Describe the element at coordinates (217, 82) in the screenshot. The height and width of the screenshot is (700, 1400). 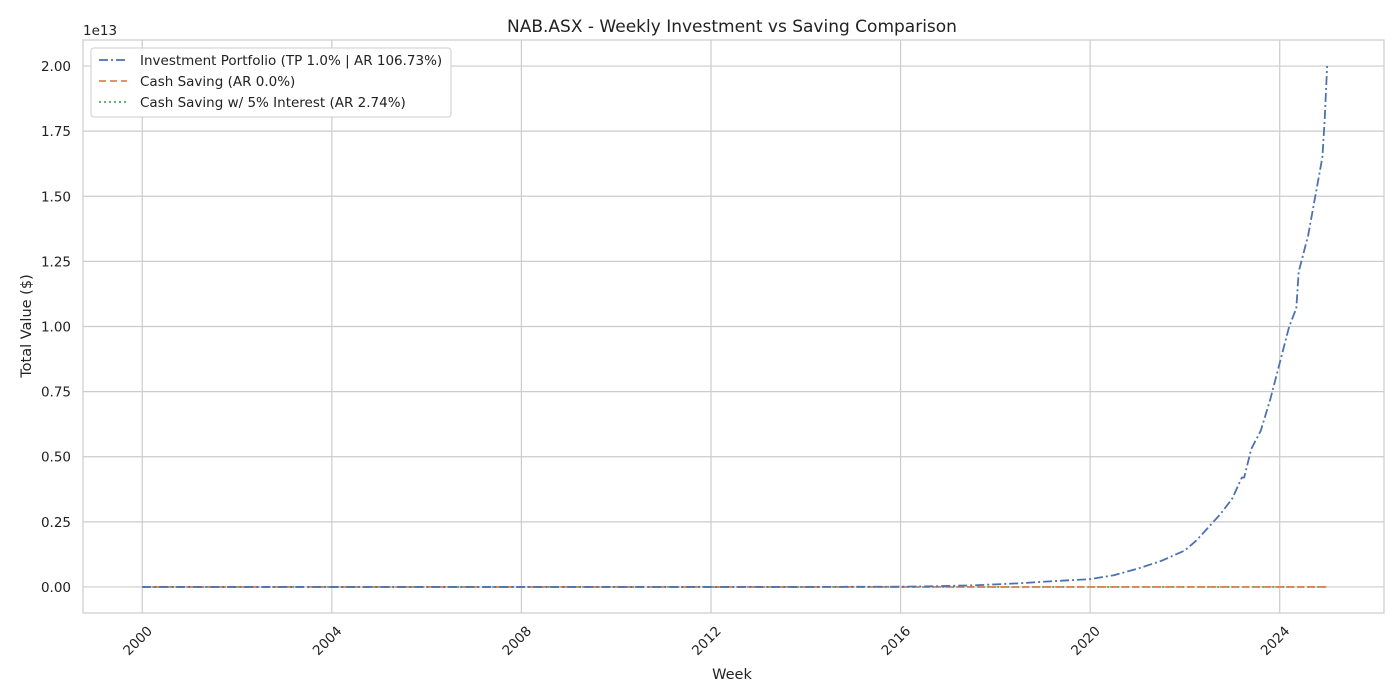
I see `legend-label: Cash Saving (AR 0.0%)` at that location.